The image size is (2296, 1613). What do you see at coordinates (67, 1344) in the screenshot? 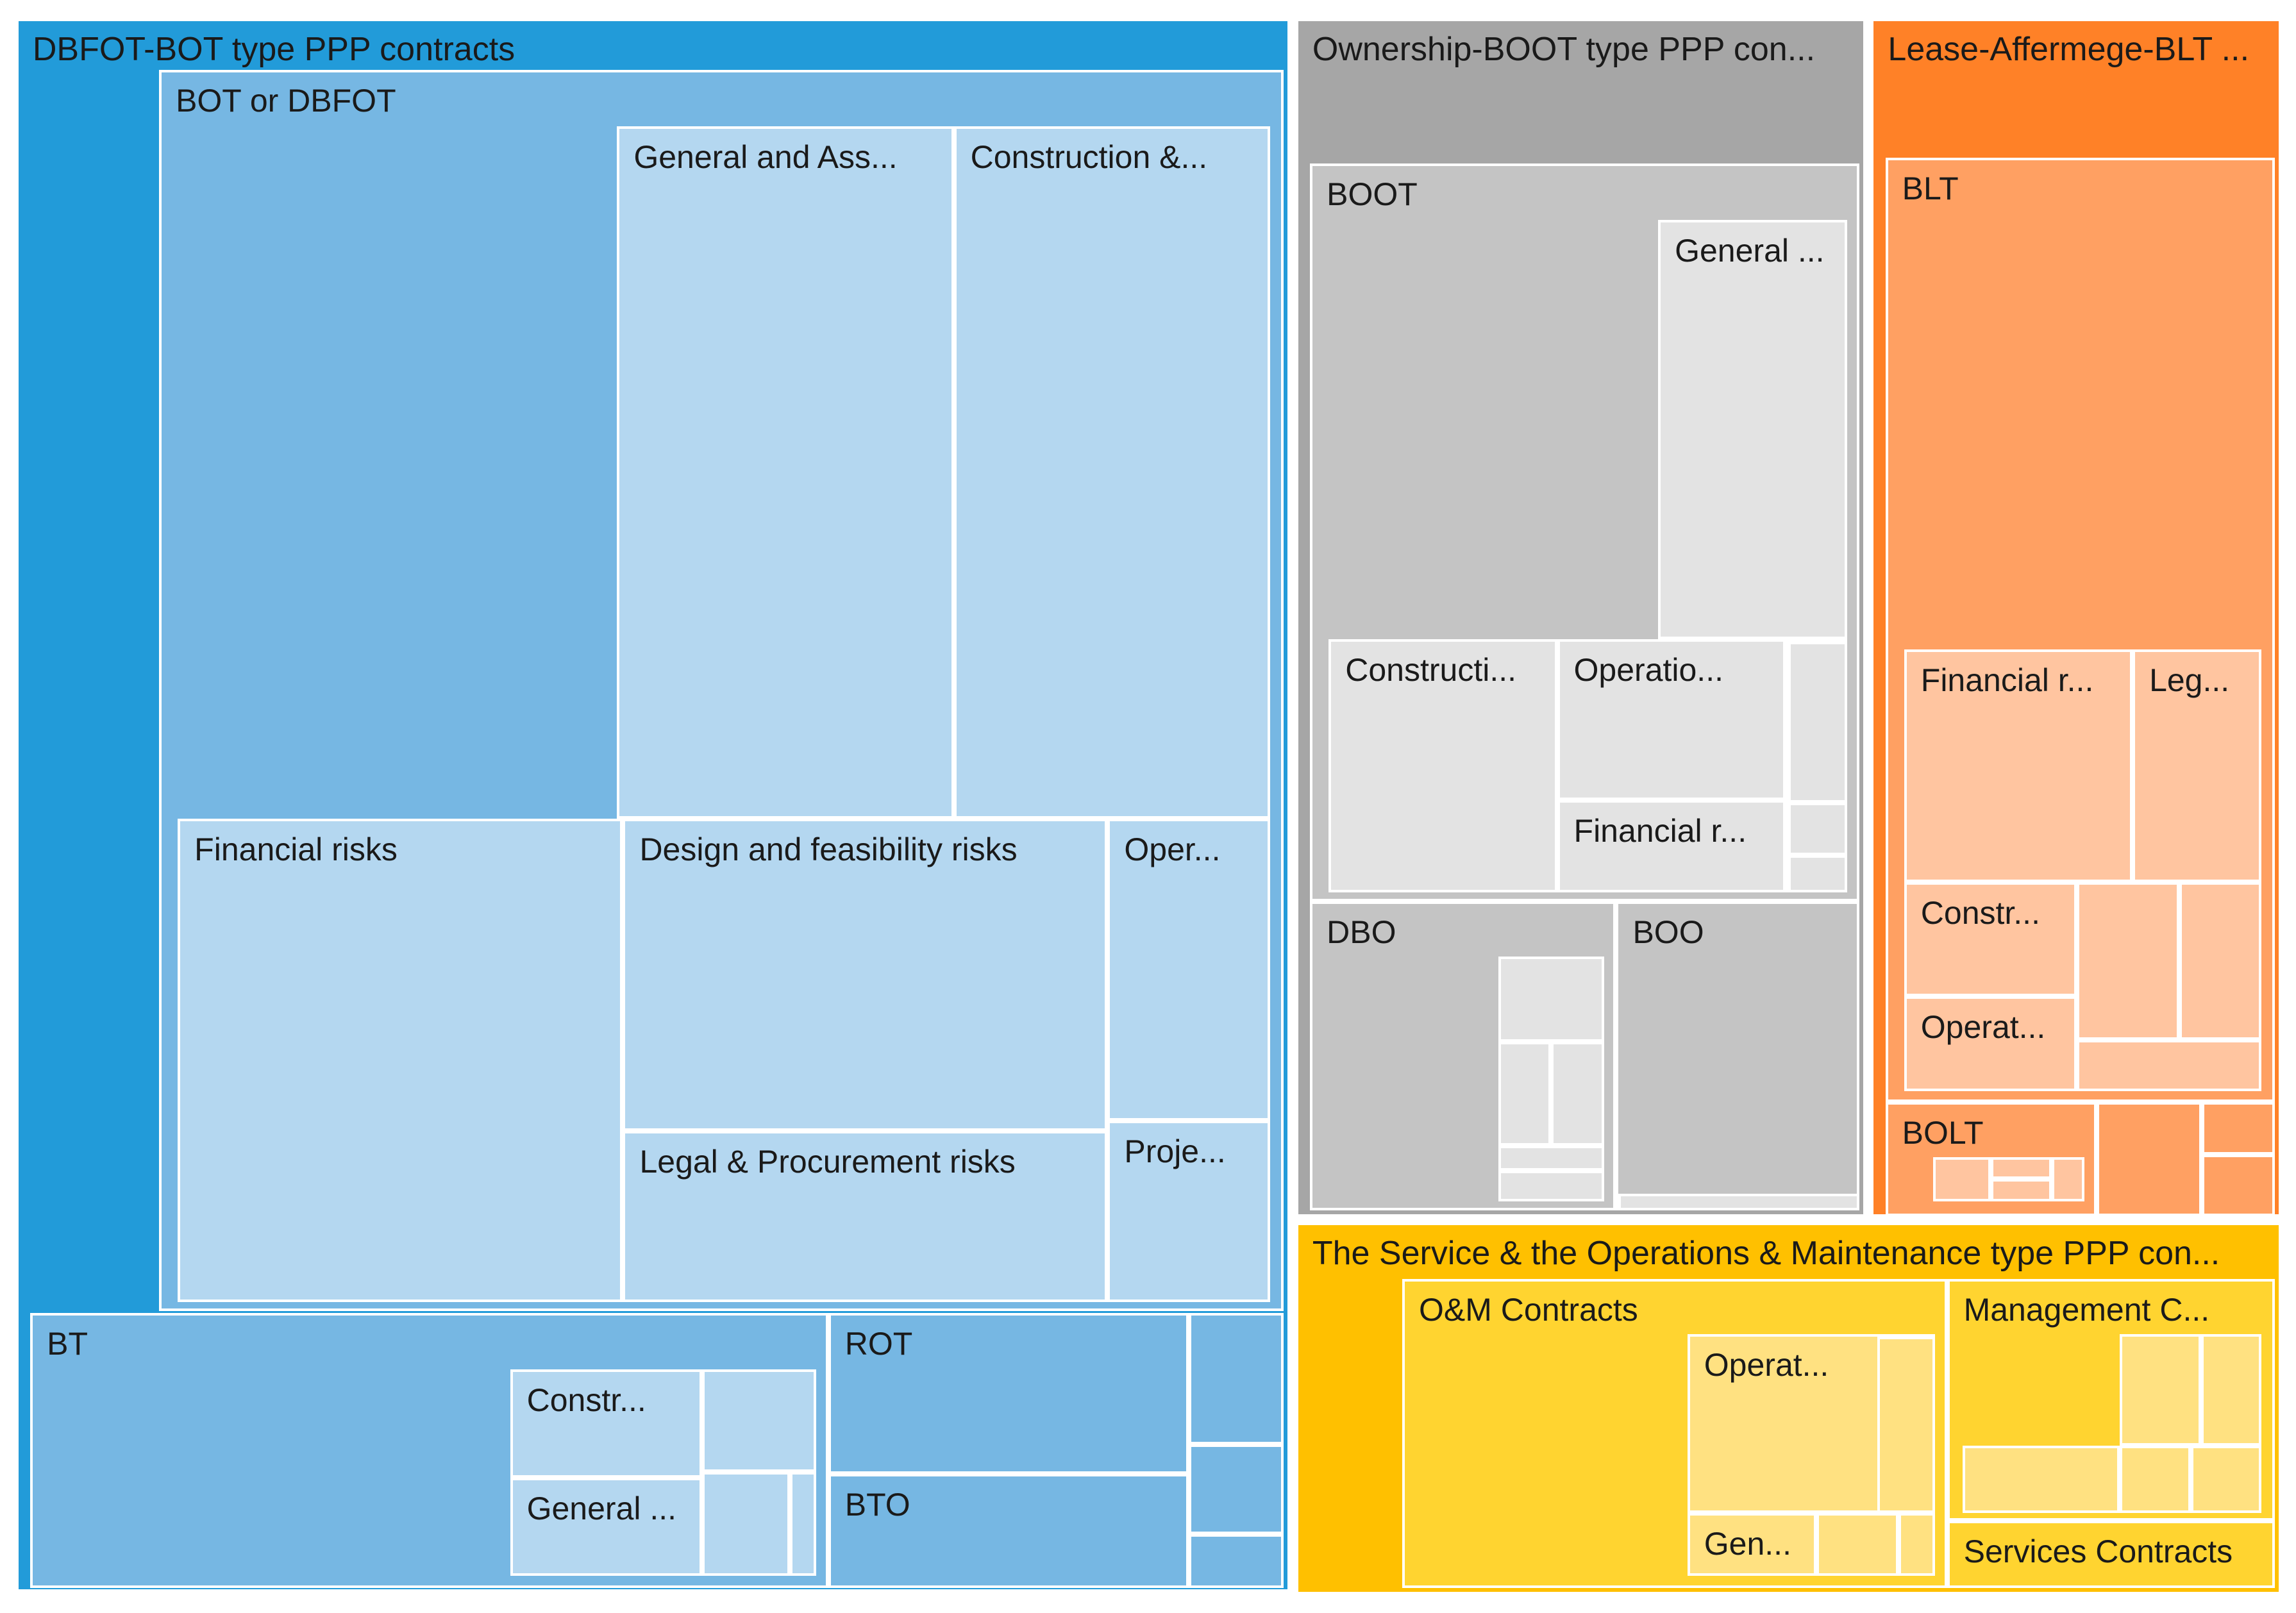
I see `cell-label: BT` at bounding box center [67, 1344].